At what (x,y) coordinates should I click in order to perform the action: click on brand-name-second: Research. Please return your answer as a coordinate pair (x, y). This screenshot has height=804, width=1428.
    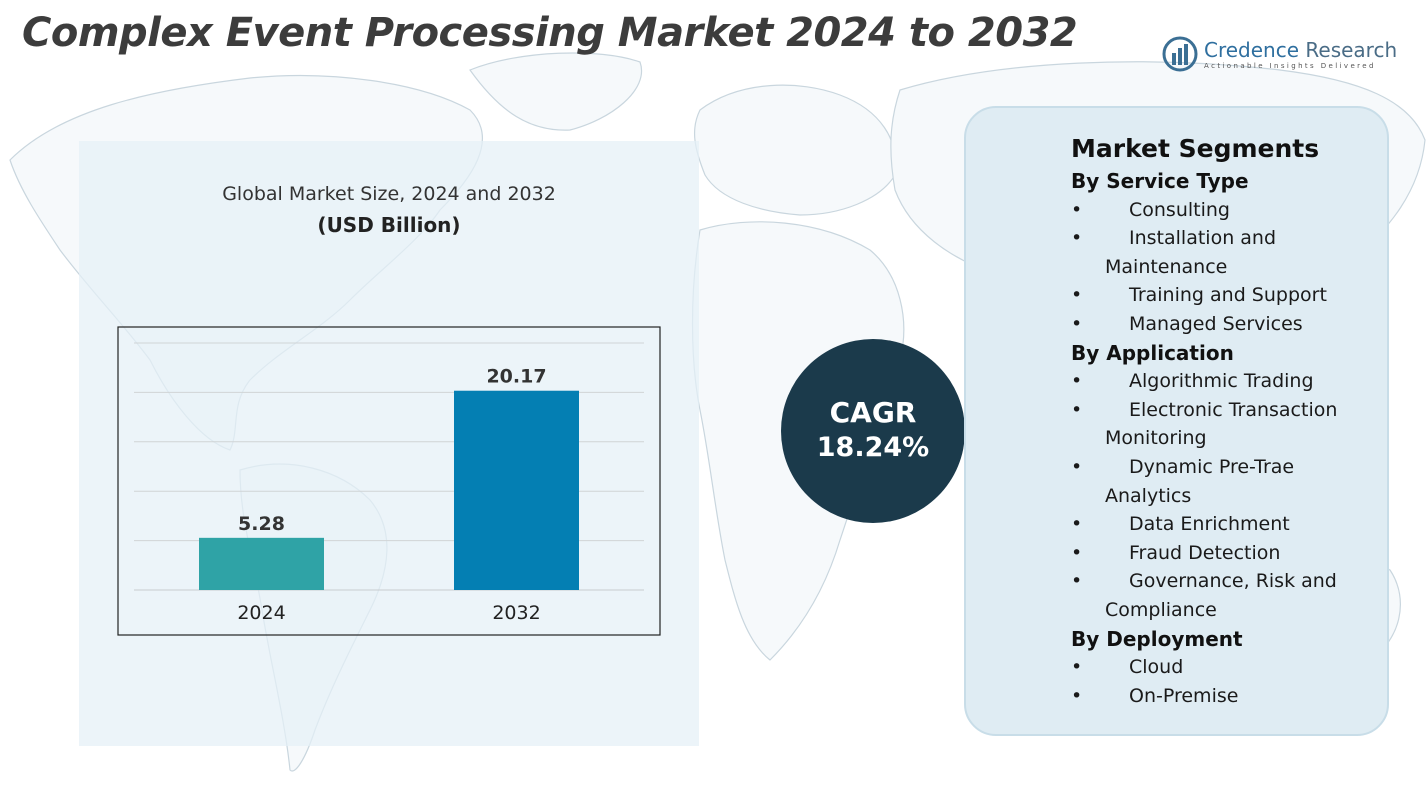
    Looking at the image, I should click on (1348, 50).